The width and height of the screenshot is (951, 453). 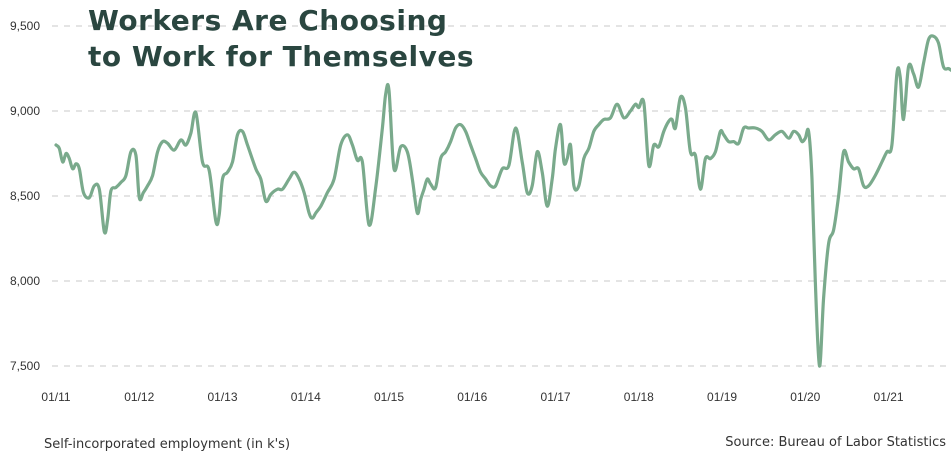 What do you see at coordinates (25, 26) in the screenshot?
I see `y-tick-label: 9,500` at bounding box center [25, 26].